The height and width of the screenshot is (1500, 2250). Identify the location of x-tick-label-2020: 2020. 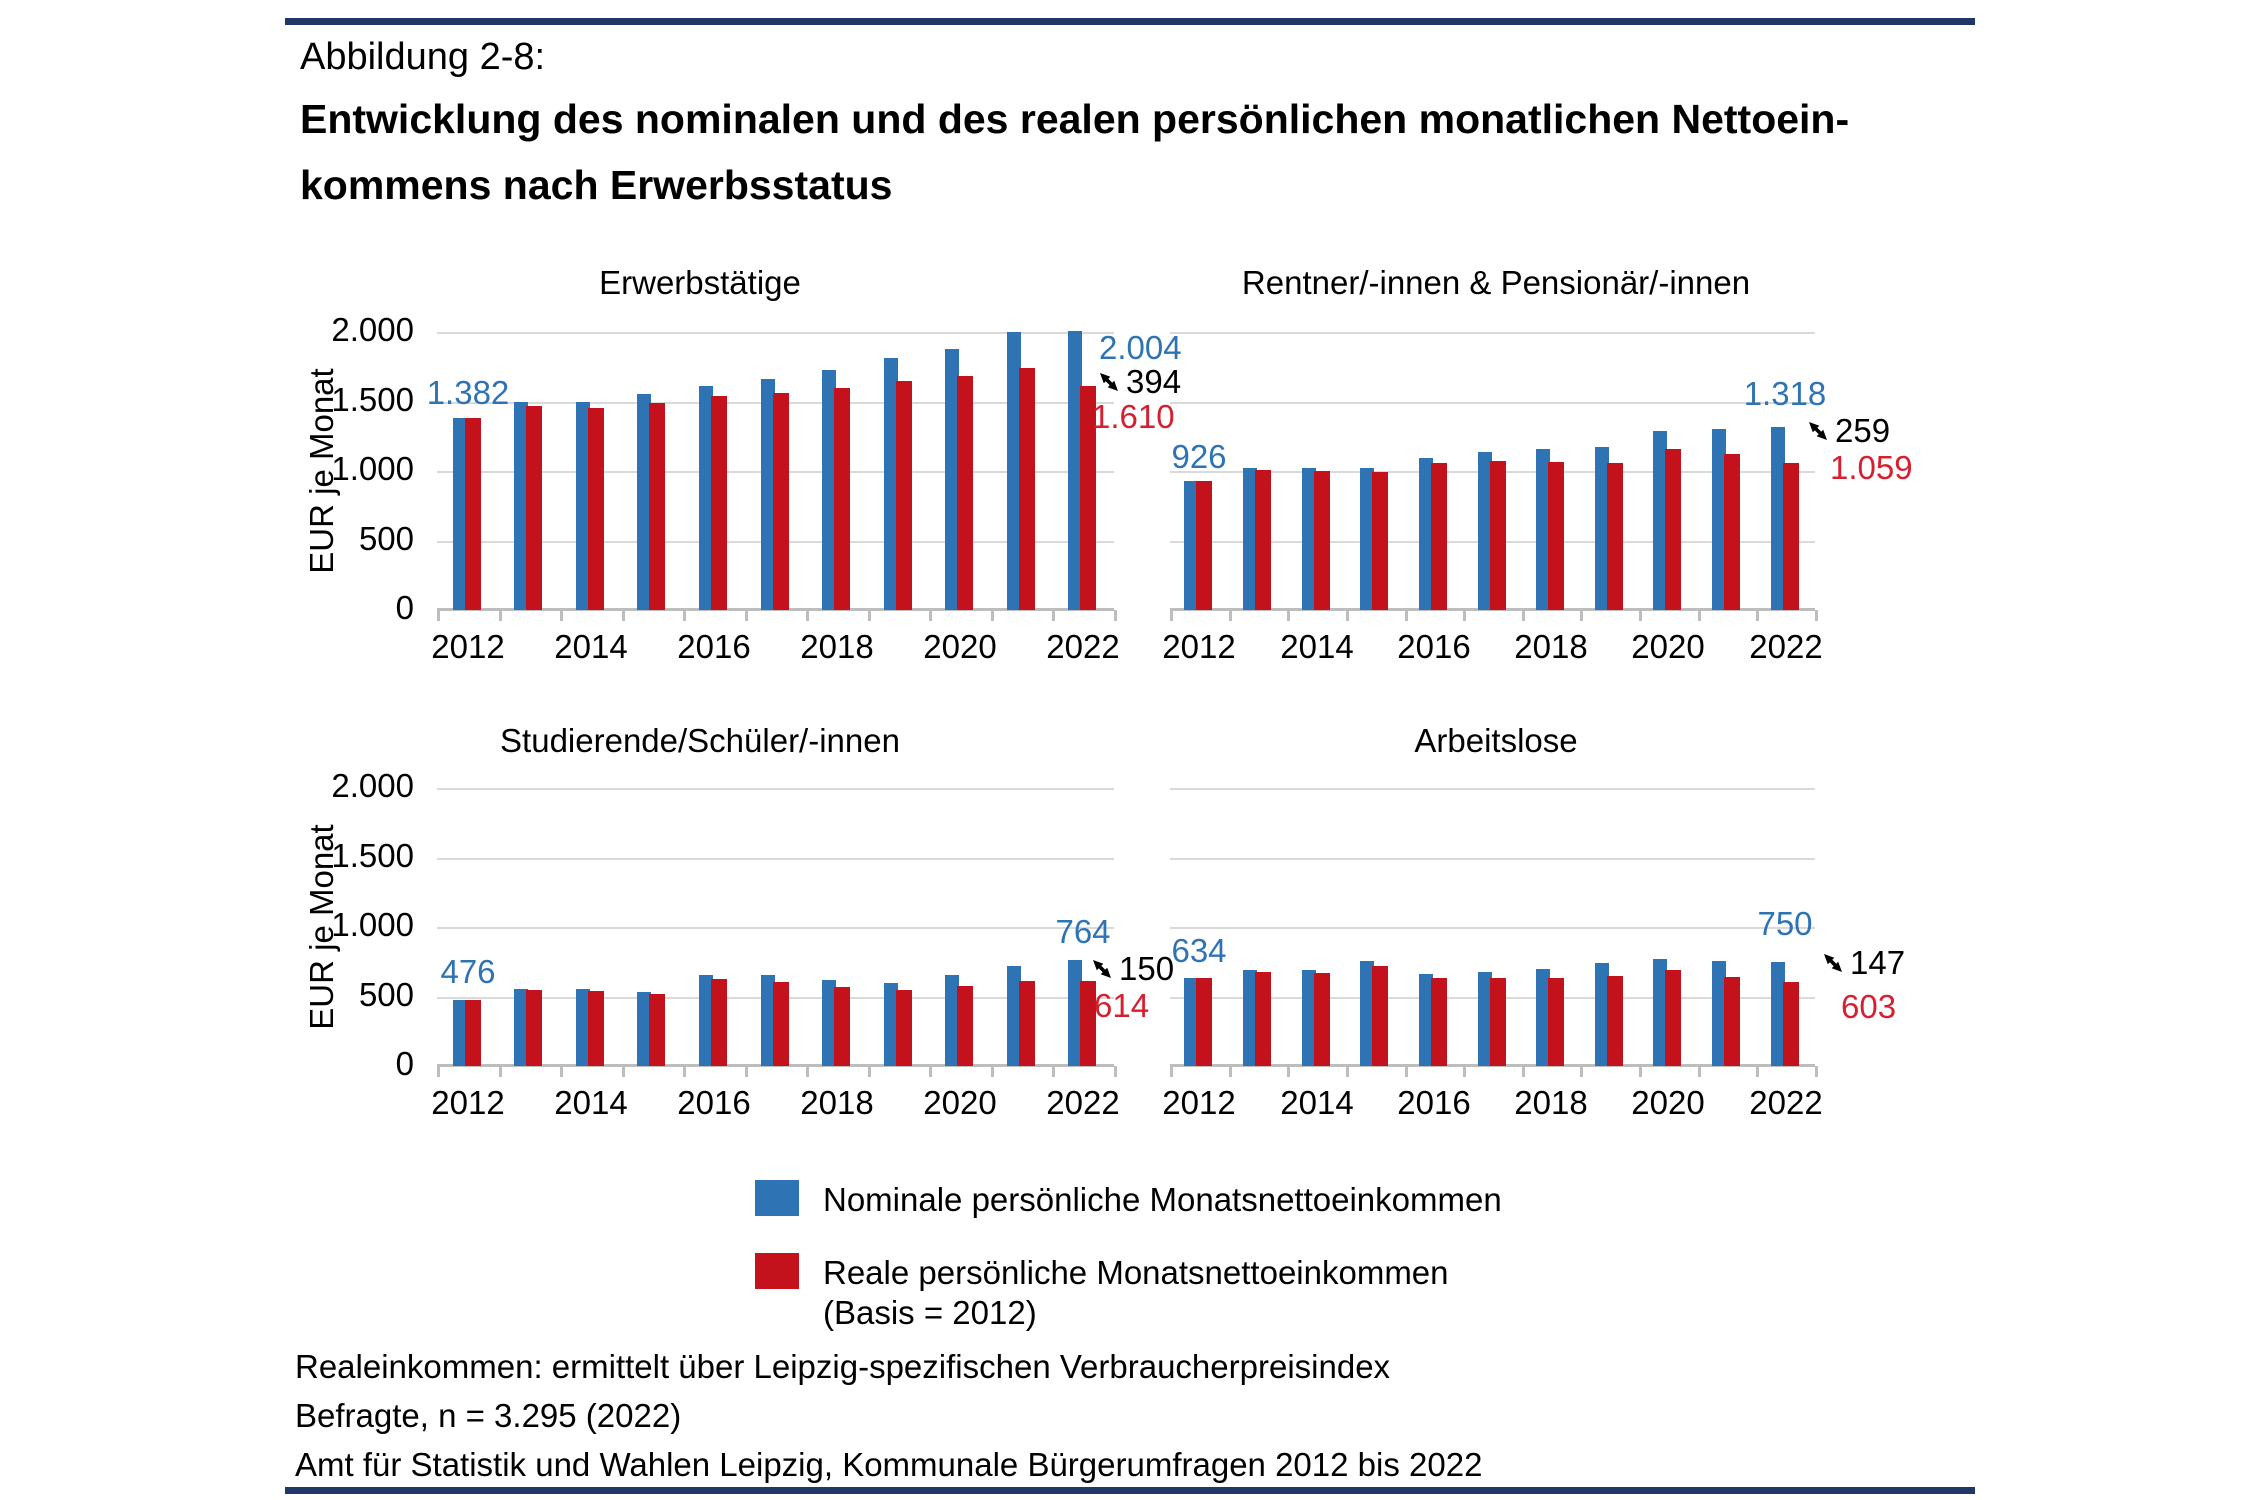
(960, 646).